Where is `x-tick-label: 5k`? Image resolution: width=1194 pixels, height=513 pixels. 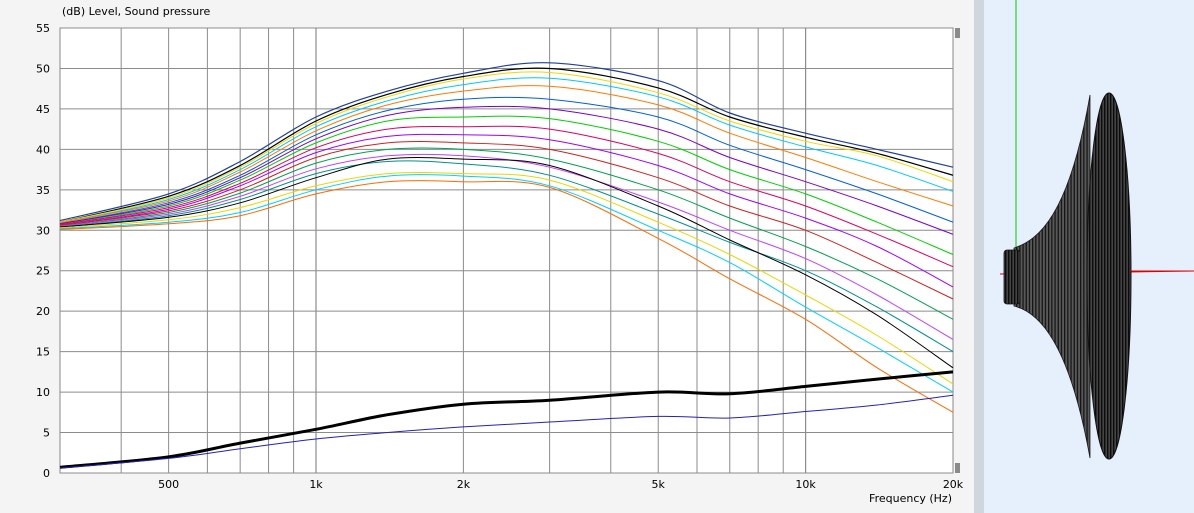
x-tick-label: 5k is located at coordinates (659, 484).